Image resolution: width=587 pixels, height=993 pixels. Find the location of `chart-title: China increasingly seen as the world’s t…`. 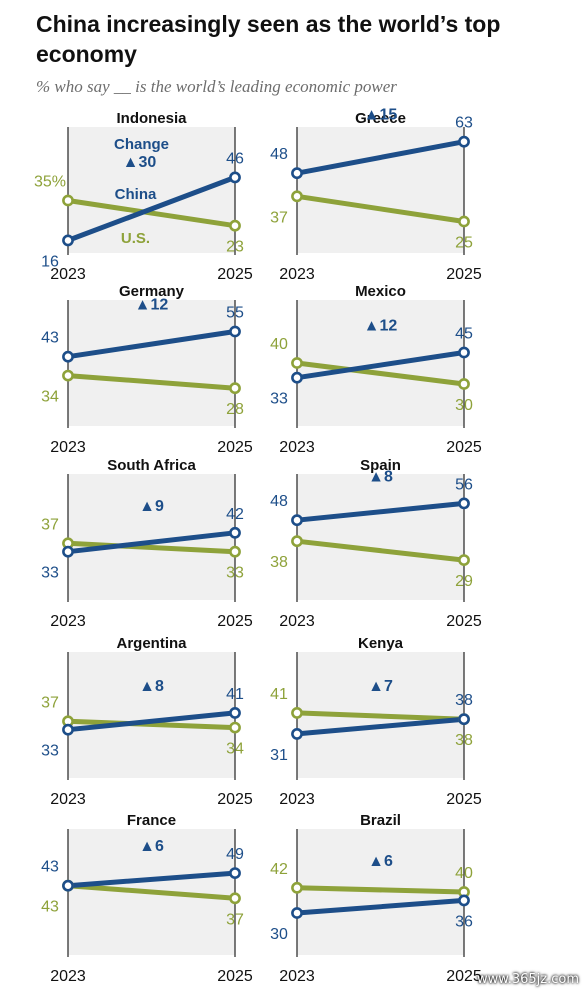

chart-title: China increasingly seen as the world’s t… is located at coordinates (268, 39).